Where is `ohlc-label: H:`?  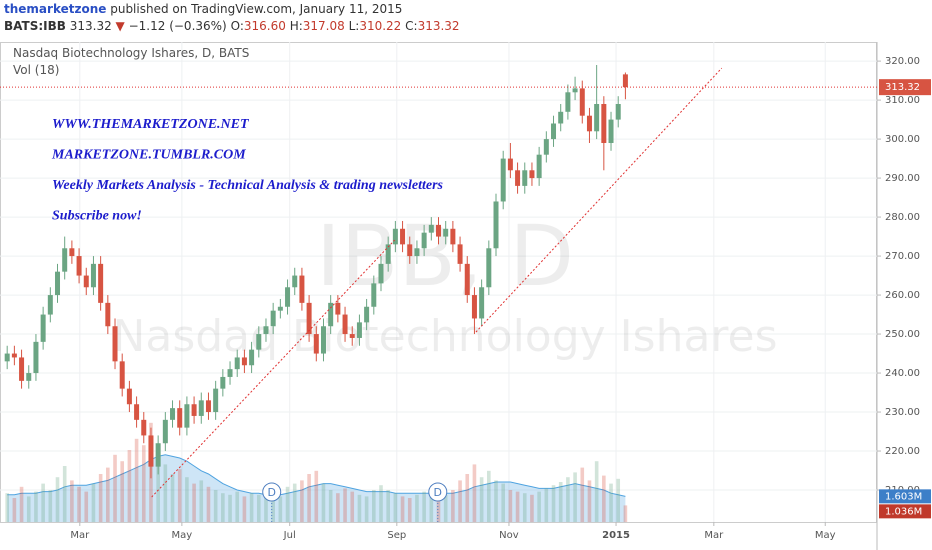 ohlc-label: H: is located at coordinates (296, 26).